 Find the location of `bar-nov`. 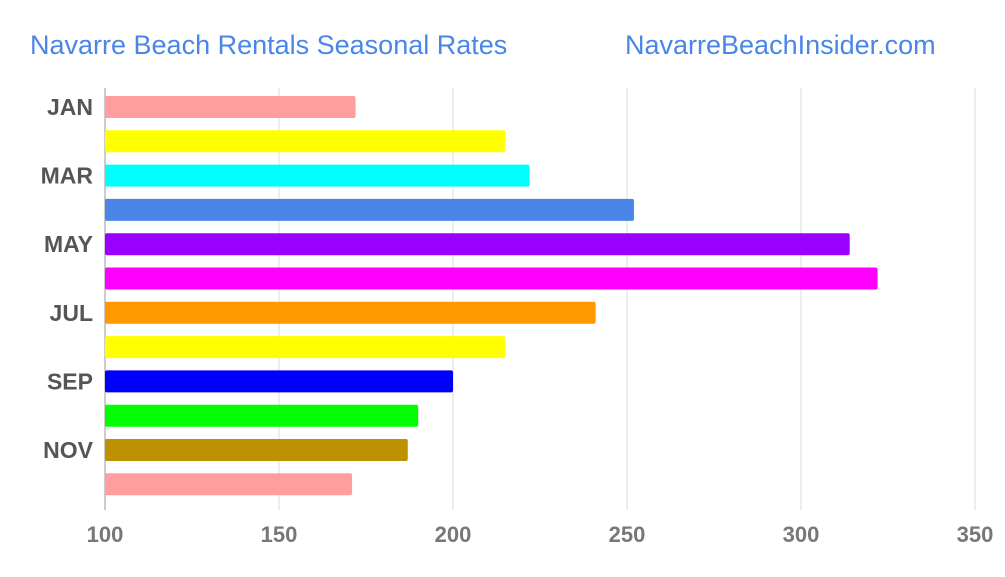

bar-nov is located at coordinates (256, 450).